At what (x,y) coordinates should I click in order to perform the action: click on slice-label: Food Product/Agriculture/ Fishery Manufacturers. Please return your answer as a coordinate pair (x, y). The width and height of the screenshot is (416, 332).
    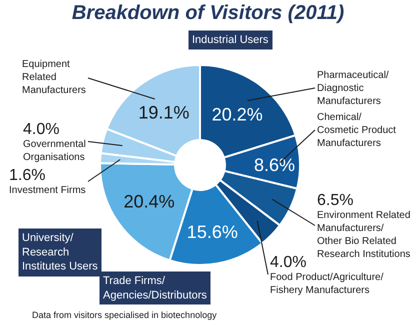
    Looking at the image, I should click on (327, 284).